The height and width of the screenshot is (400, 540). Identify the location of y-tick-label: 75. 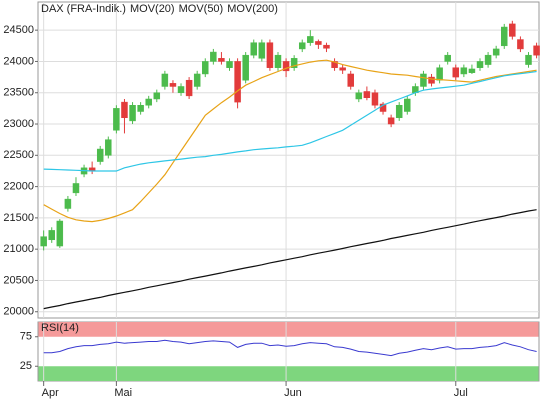
(26, 337).